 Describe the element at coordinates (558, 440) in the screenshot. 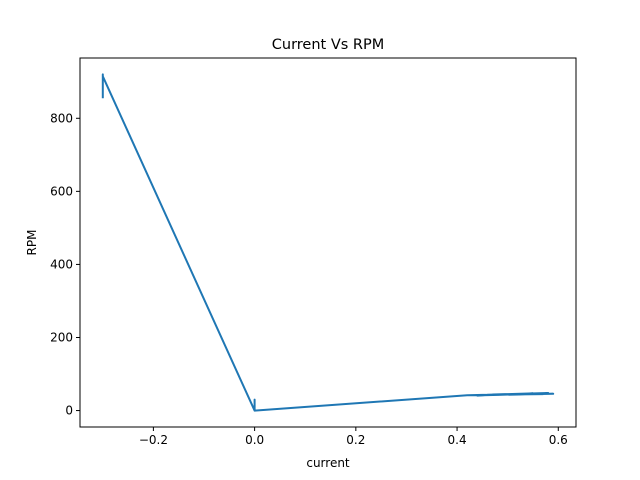

I see `x-tick-label: 0.6` at that location.